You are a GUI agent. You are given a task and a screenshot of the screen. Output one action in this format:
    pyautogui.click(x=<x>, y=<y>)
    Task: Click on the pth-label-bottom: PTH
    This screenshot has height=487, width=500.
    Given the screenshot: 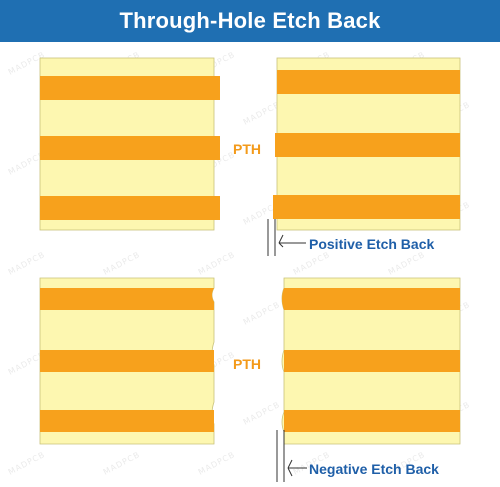 What is the action you would take?
    pyautogui.click(x=247, y=364)
    